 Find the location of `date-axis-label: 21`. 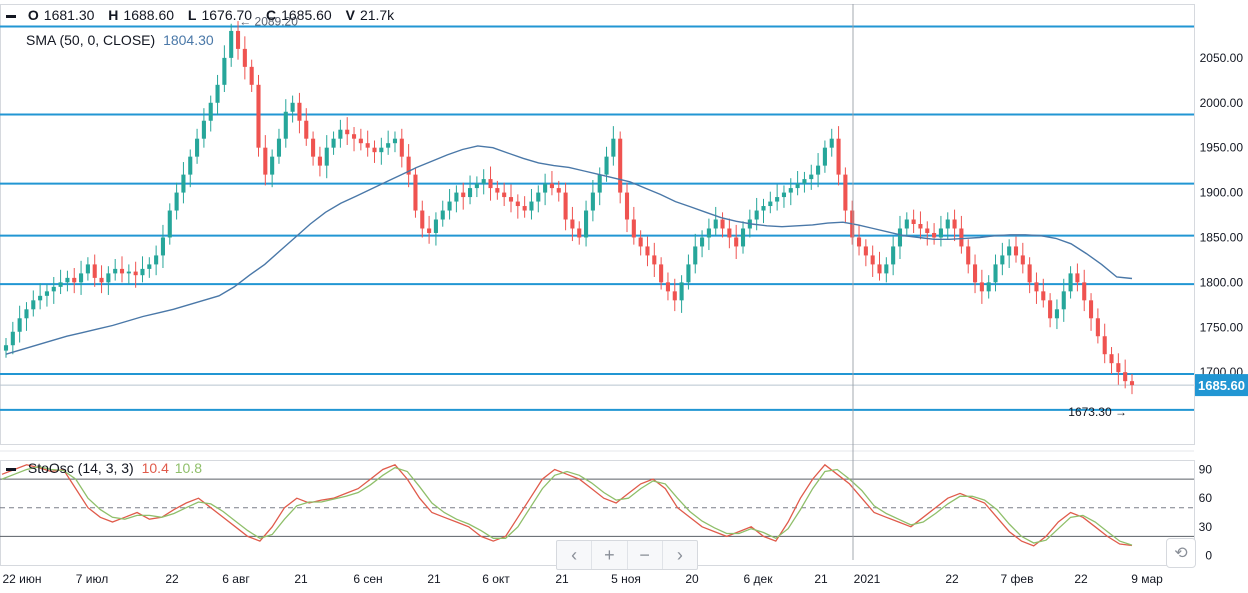

date-axis-label: 21 is located at coordinates (301, 579).